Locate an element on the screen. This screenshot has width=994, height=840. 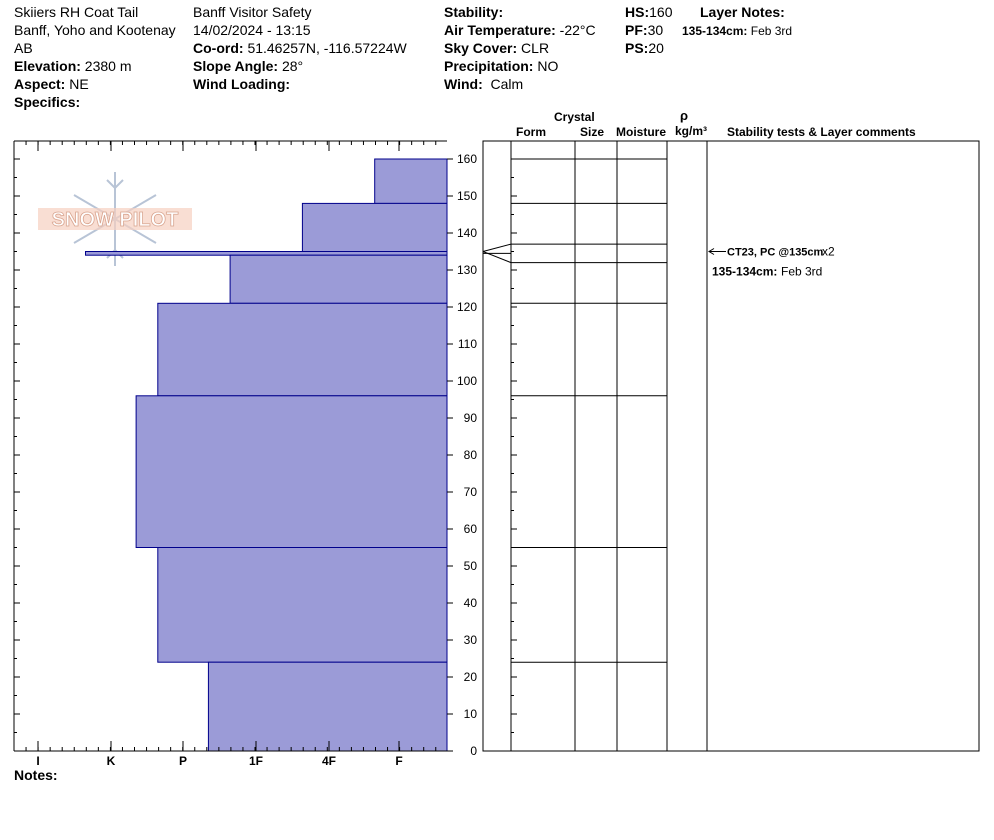
wind-field: Wind: Calm is located at coordinates (484, 84).